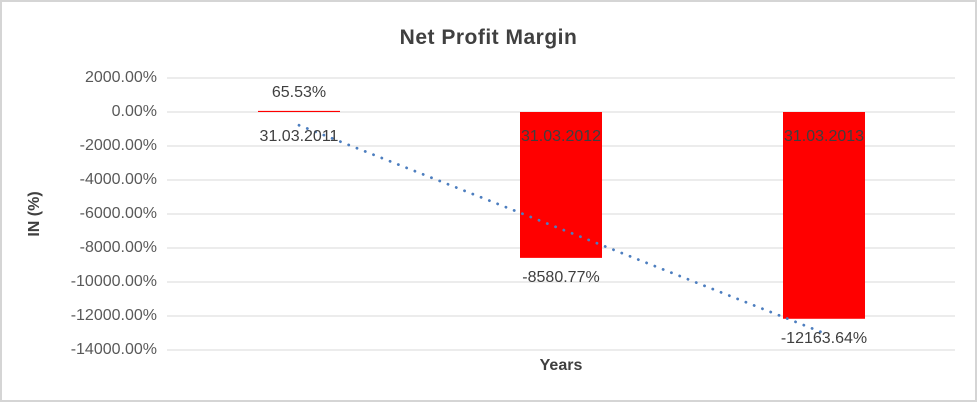  I want to click on x-axis-title: Years, so click(561, 365).